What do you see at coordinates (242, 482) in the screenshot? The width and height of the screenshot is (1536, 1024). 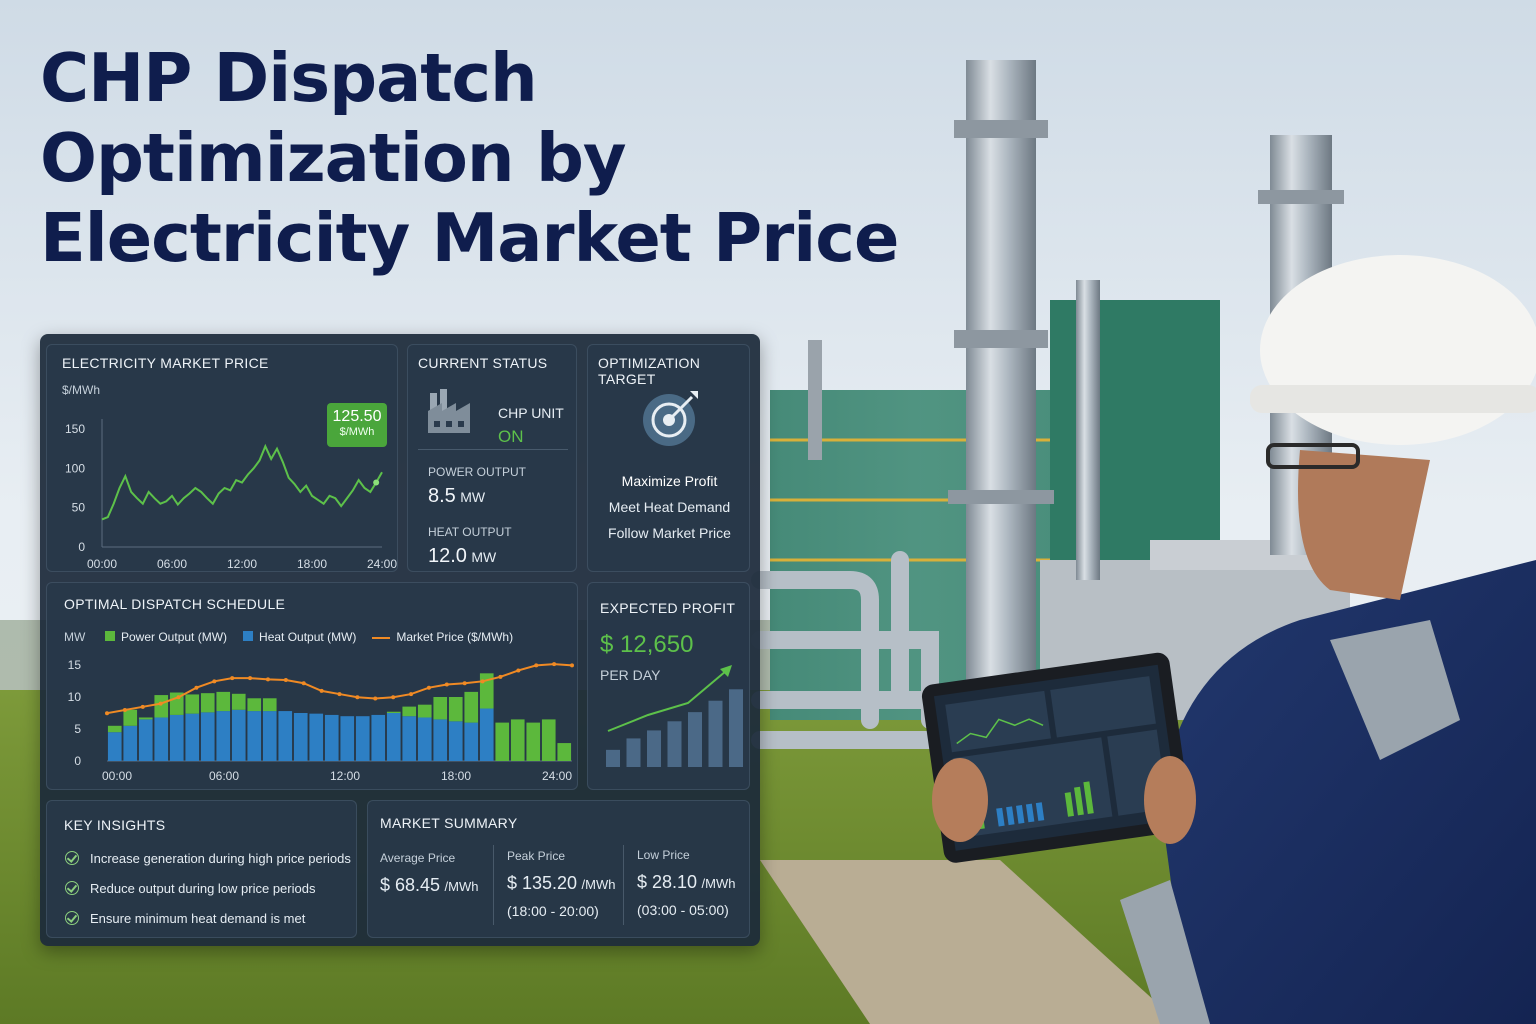 I see `price-series-line` at bounding box center [242, 482].